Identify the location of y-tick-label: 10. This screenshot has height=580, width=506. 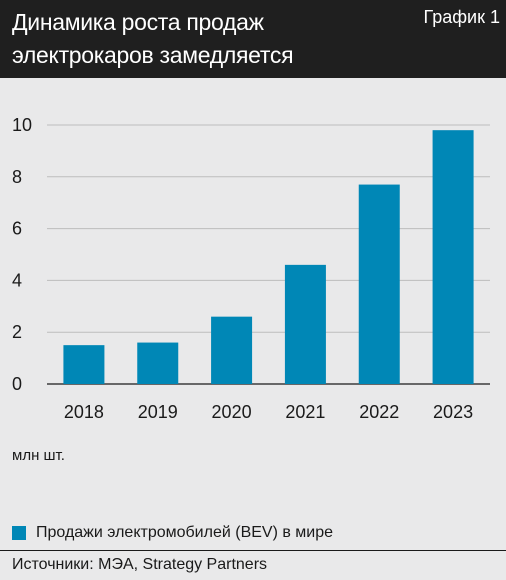
(22, 125).